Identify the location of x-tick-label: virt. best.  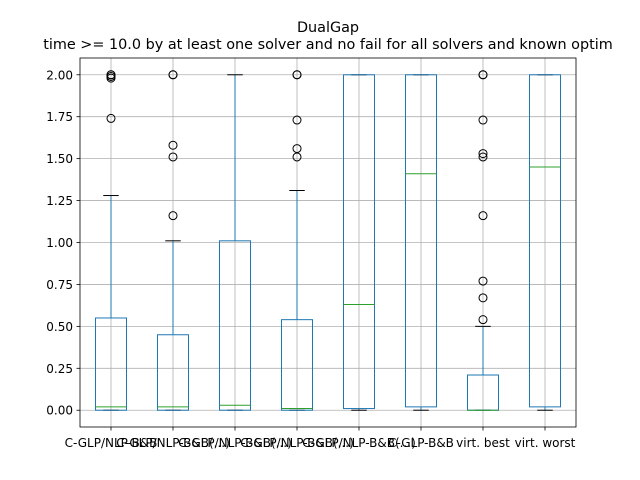
(483, 443).